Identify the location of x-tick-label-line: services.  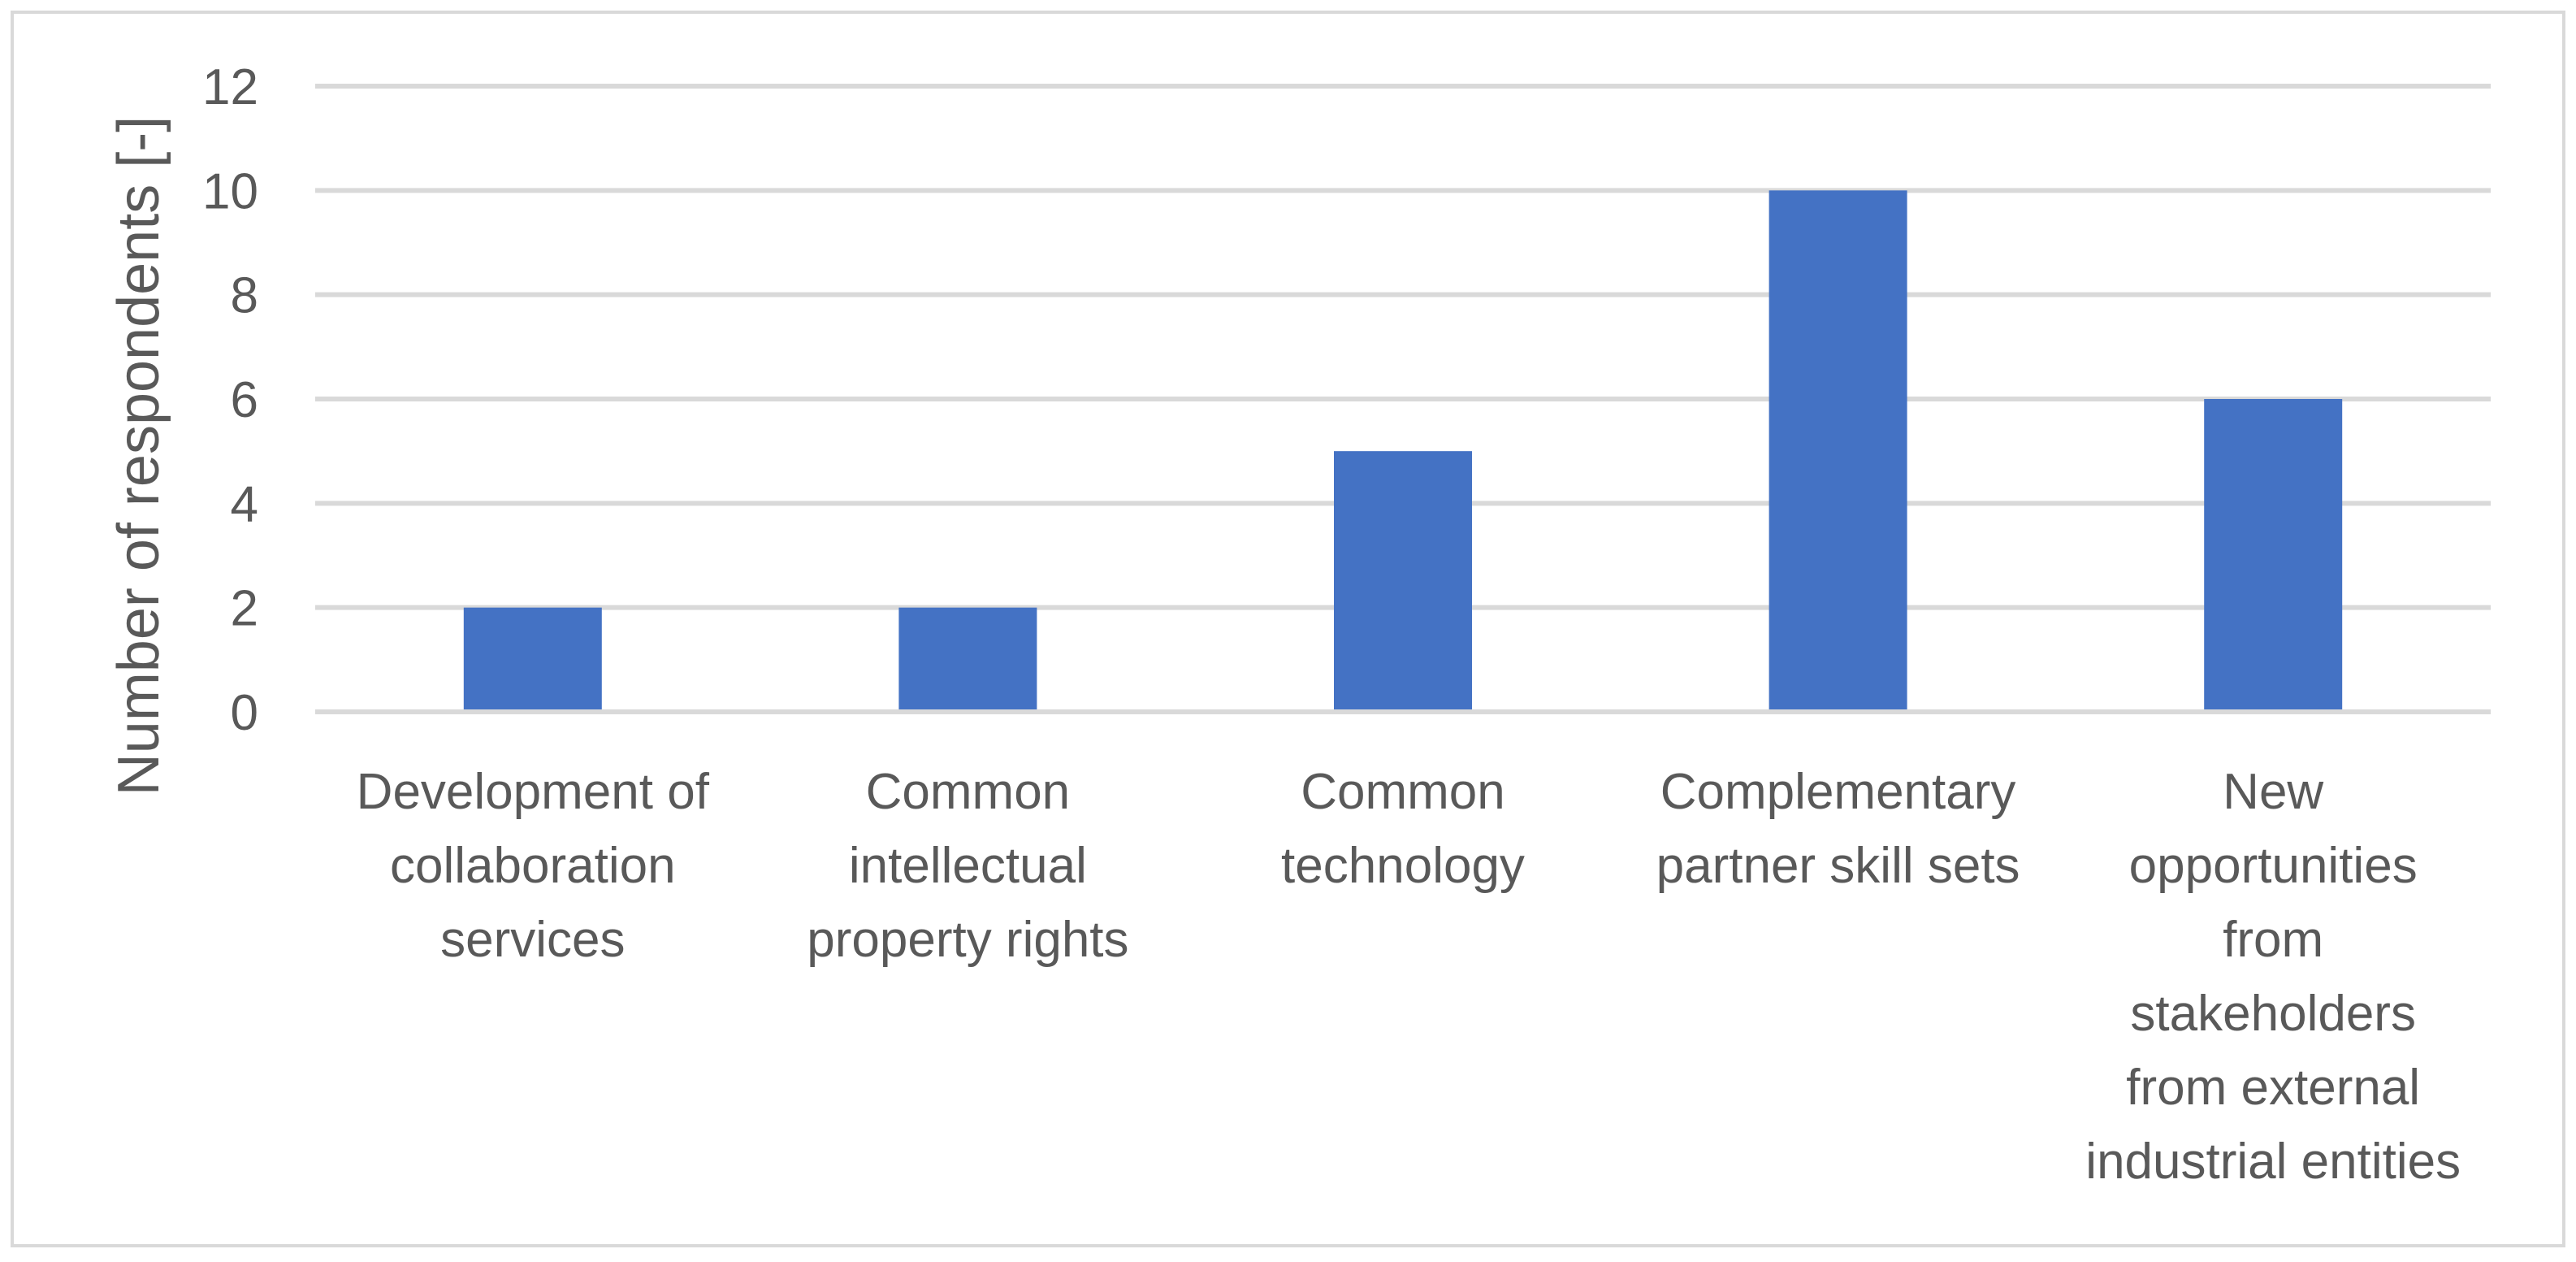
(532, 940).